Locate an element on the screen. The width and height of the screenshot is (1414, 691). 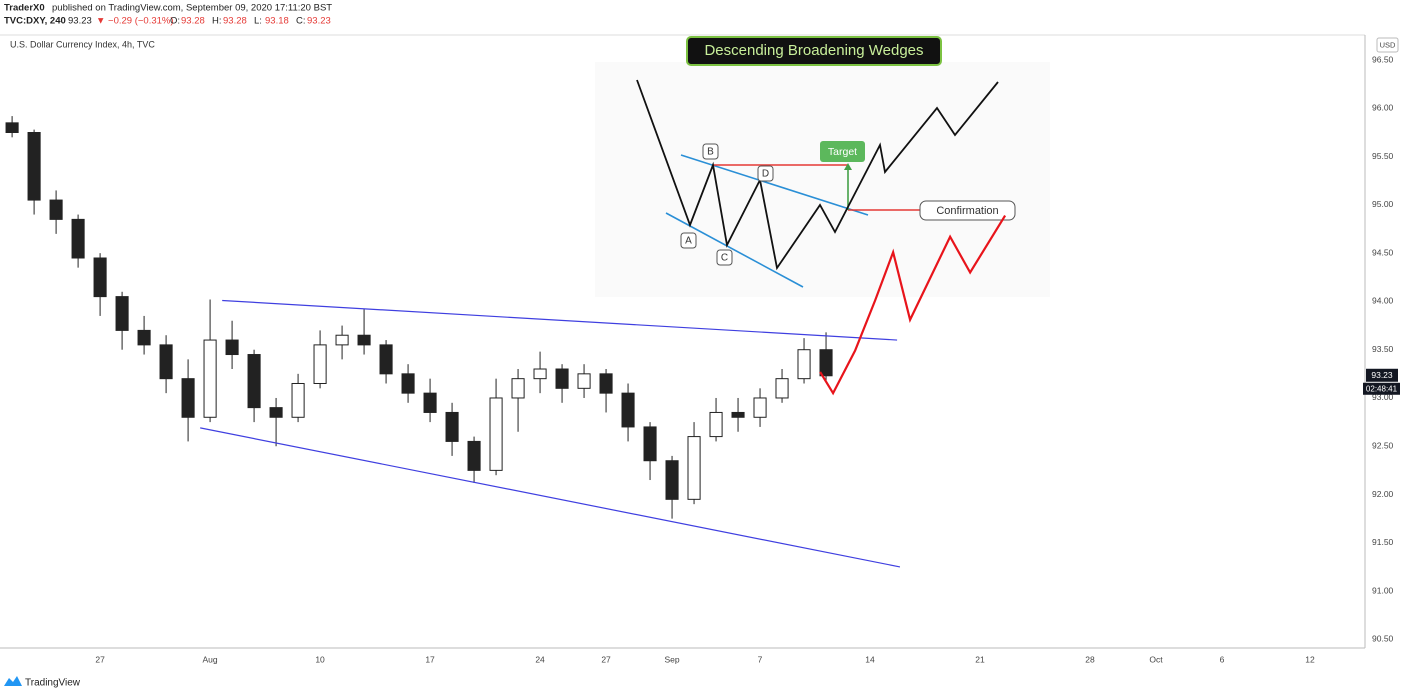
target-label: Target is located at coordinates (842, 152).